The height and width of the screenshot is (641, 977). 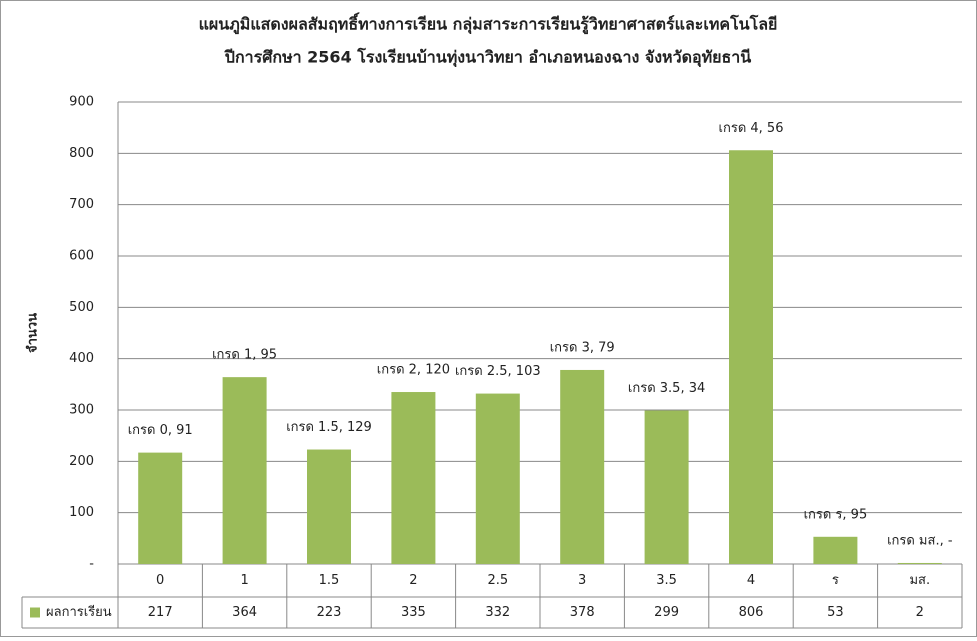 I want to click on table-value: 378, so click(x=582, y=612).